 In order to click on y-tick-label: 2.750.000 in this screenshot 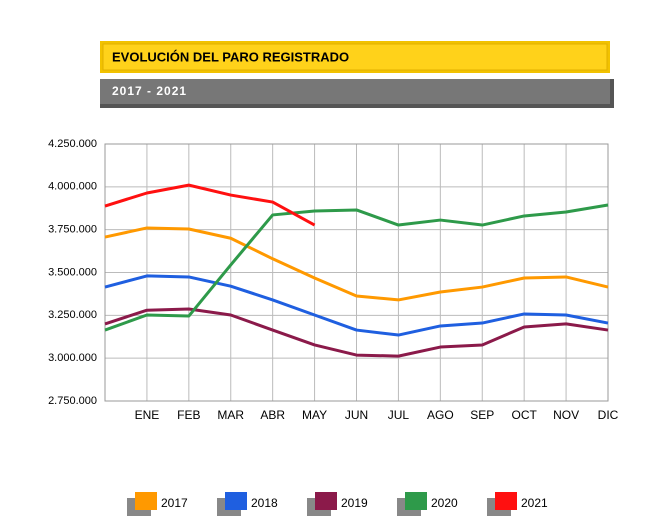, I will do `click(72, 401)`.